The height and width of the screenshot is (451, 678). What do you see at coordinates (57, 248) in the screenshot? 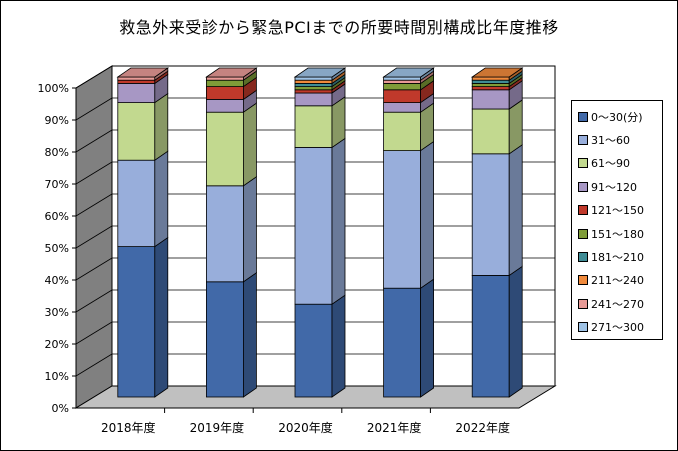
I see `y-tick-label: 50%` at bounding box center [57, 248].